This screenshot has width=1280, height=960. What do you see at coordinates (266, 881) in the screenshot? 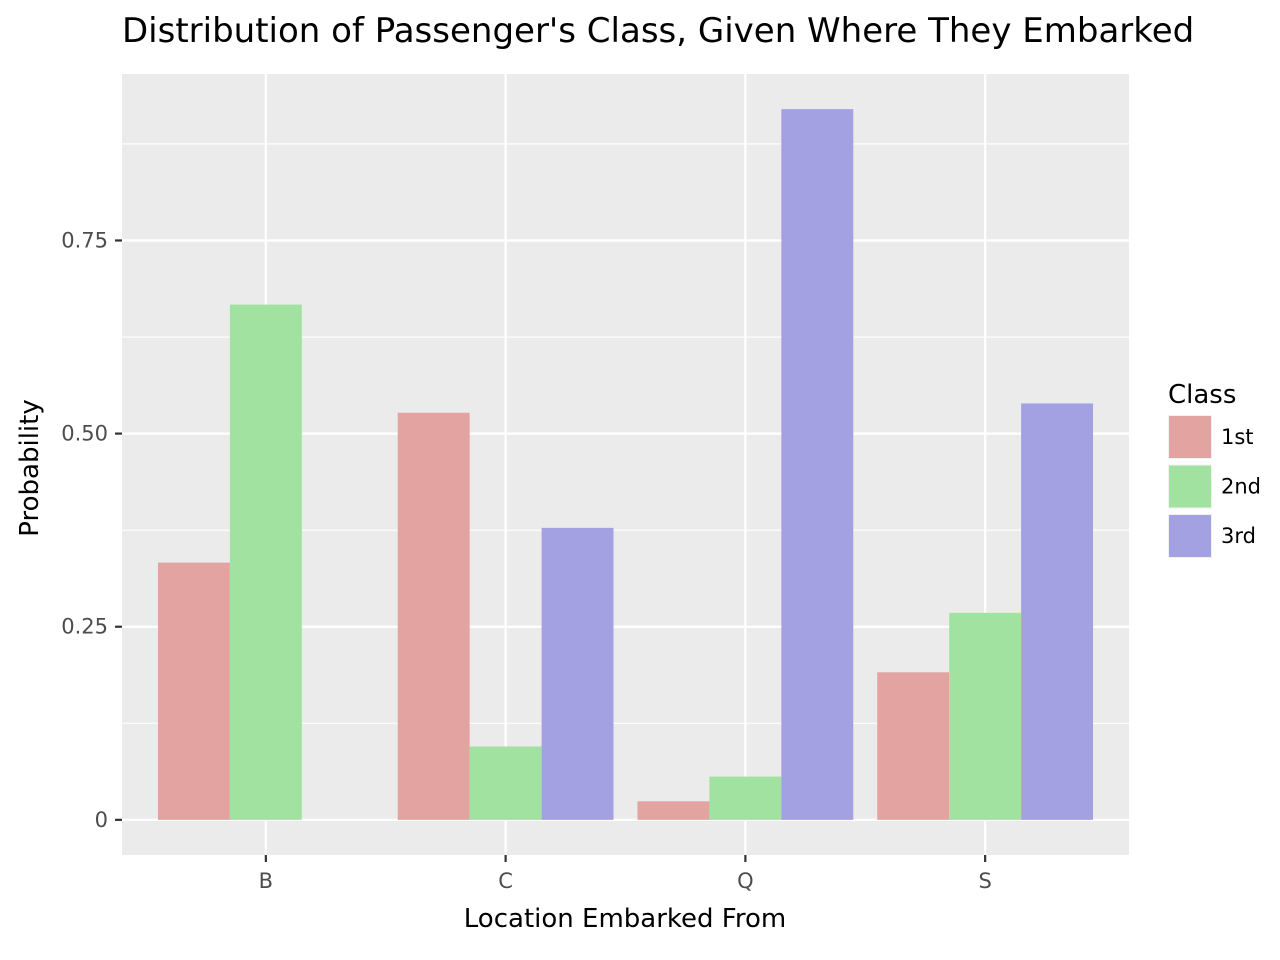
I see `x-tick-label: B` at bounding box center [266, 881].